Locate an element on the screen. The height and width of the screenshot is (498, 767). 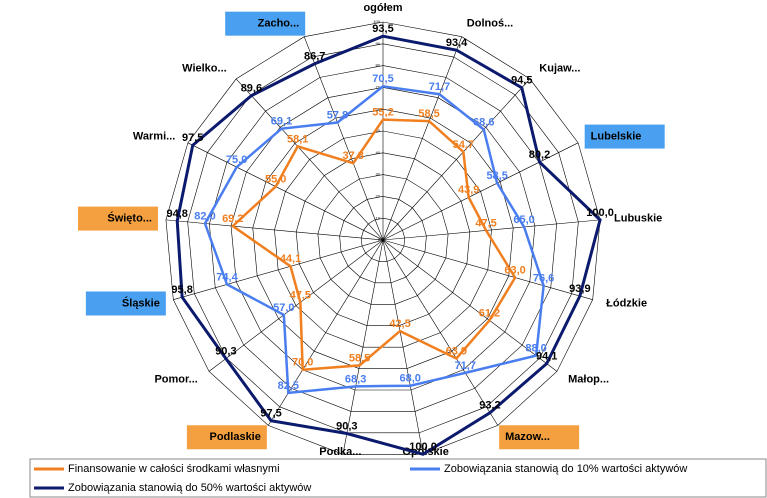
value-label: 74,4 is located at coordinates (227, 277).